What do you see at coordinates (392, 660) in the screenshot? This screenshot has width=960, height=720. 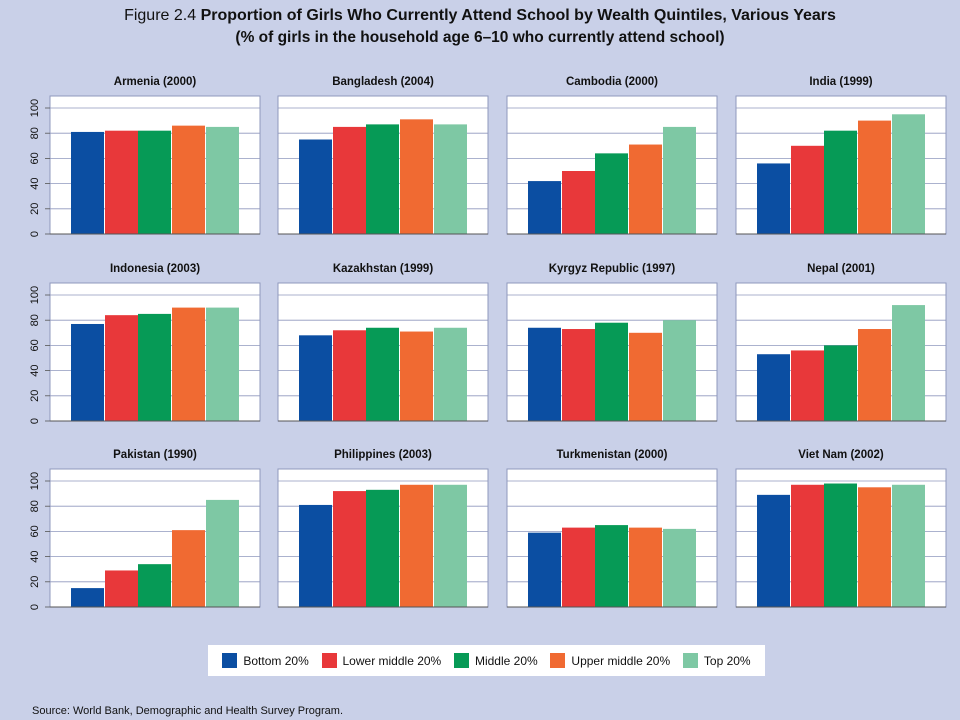 I see `legend-label: Lower middle 20%` at bounding box center [392, 660].